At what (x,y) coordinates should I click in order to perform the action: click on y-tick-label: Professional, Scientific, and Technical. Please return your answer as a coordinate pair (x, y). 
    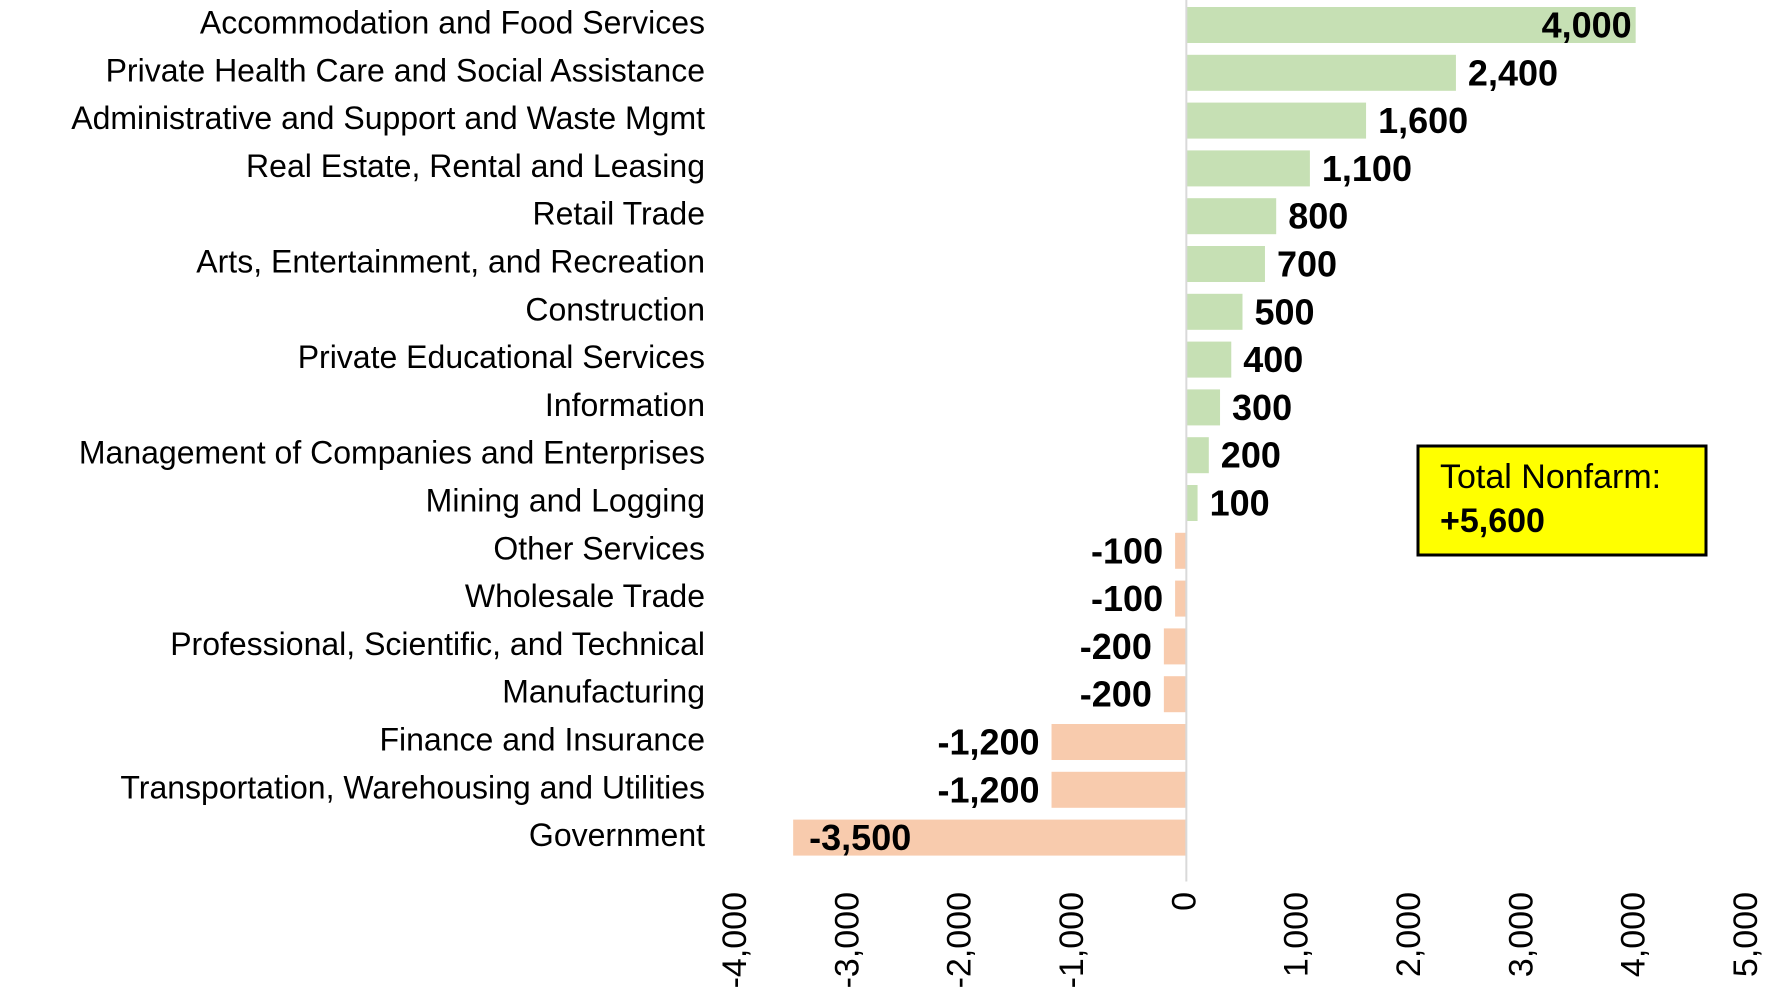
    Looking at the image, I should click on (437, 644).